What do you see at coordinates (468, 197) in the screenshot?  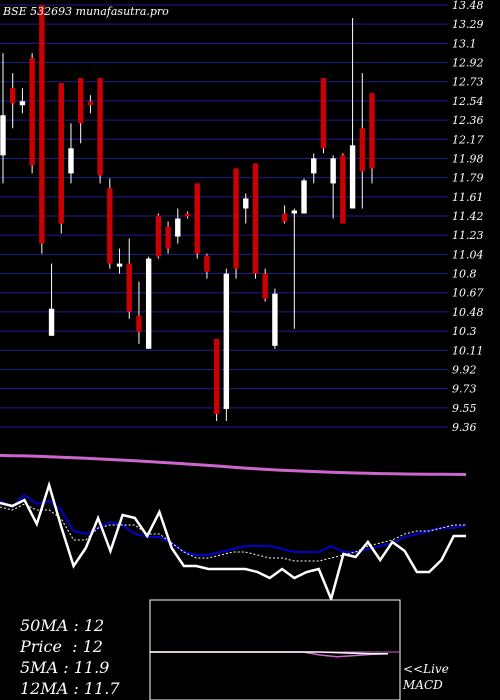 I see `price-tick-label: 11.61` at bounding box center [468, 197].